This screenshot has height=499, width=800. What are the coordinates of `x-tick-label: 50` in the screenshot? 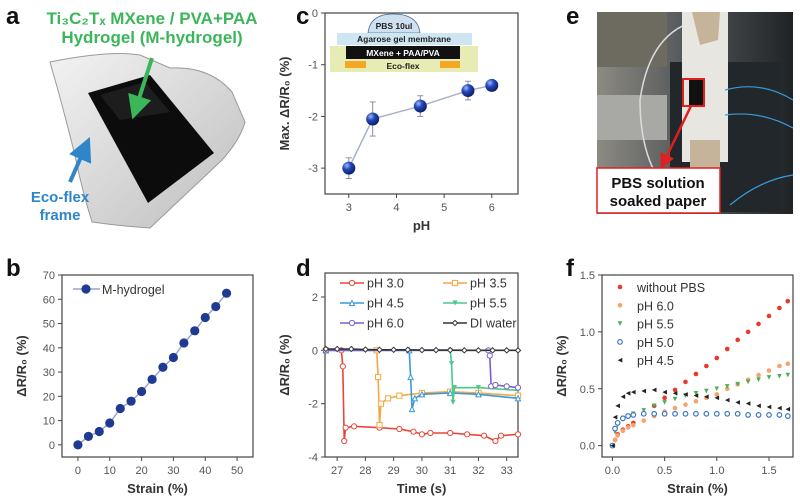 It's located at (237, 471).